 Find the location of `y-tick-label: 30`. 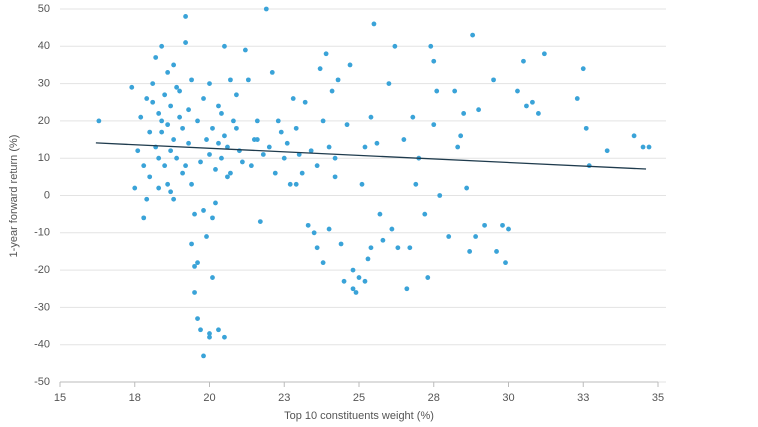

y-tick-label: 30 is located at coordinates (44, 84).